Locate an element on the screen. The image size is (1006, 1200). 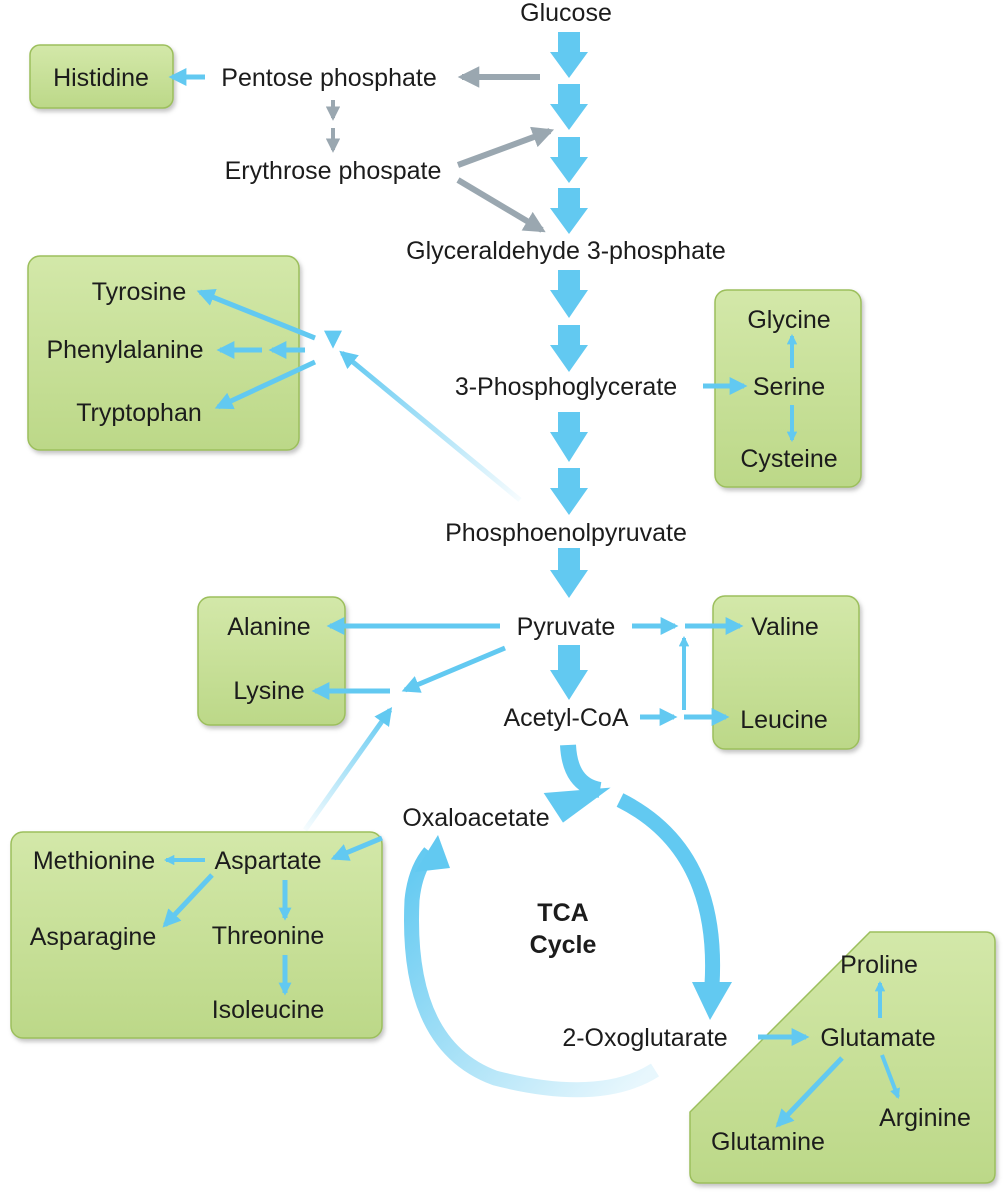
valine-label: Valine is located at coordinates (785, 627).